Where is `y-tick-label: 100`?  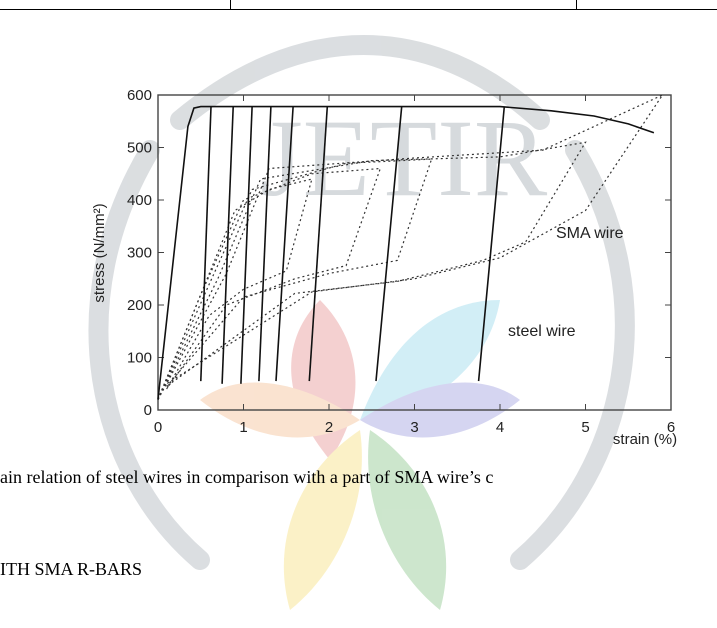 y-tick-label: 100 is located at coordinates (139, 358).